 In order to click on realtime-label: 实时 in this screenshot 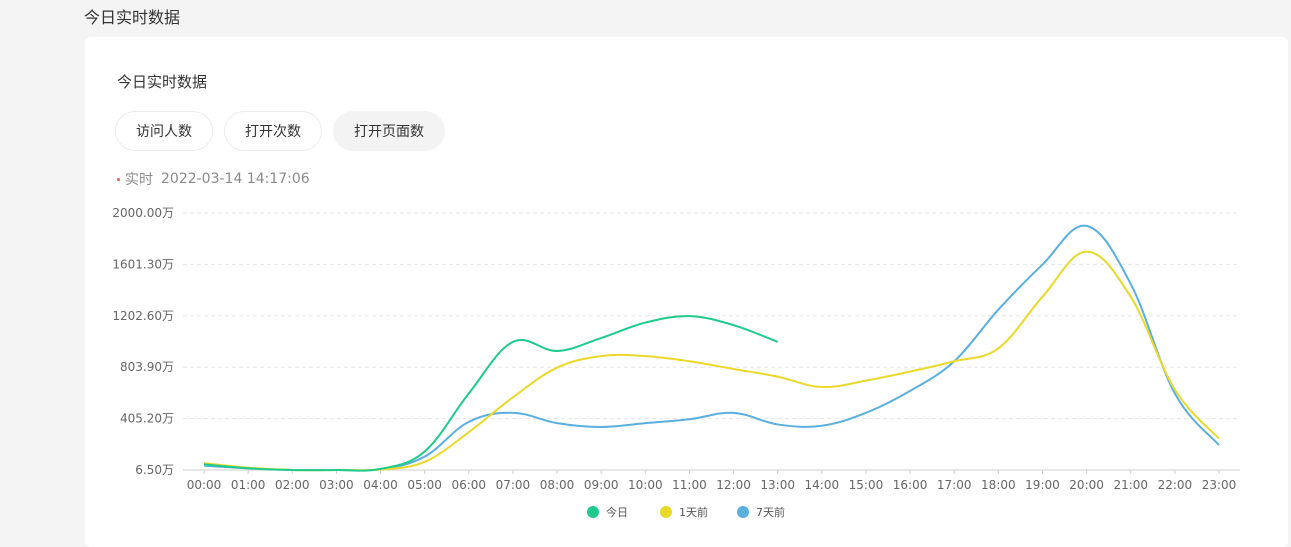, I will do `click(139, 180)`.